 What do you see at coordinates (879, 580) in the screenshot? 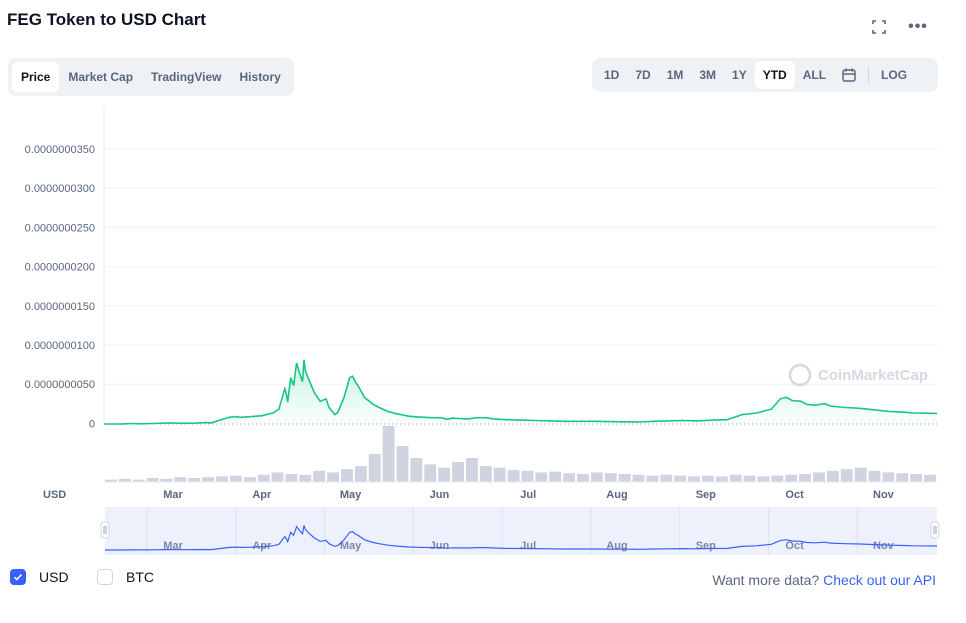
I see `api-link: Check out our API` at bounding box center [879, 580].